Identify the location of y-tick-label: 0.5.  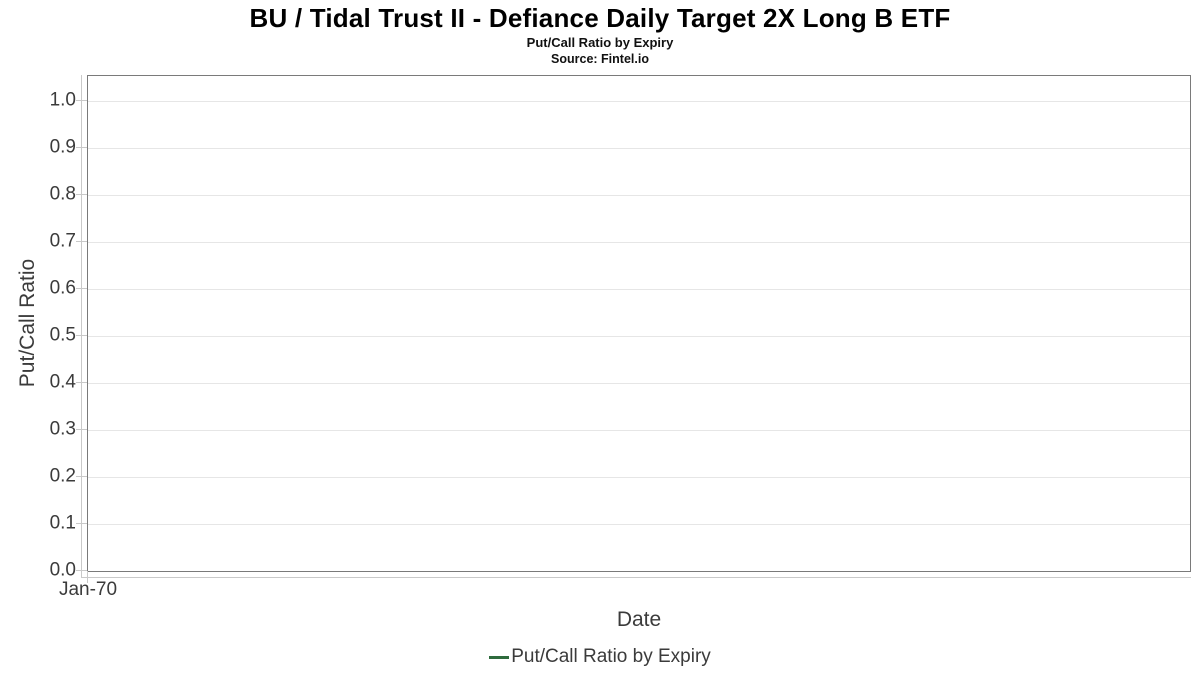
(62, 335).